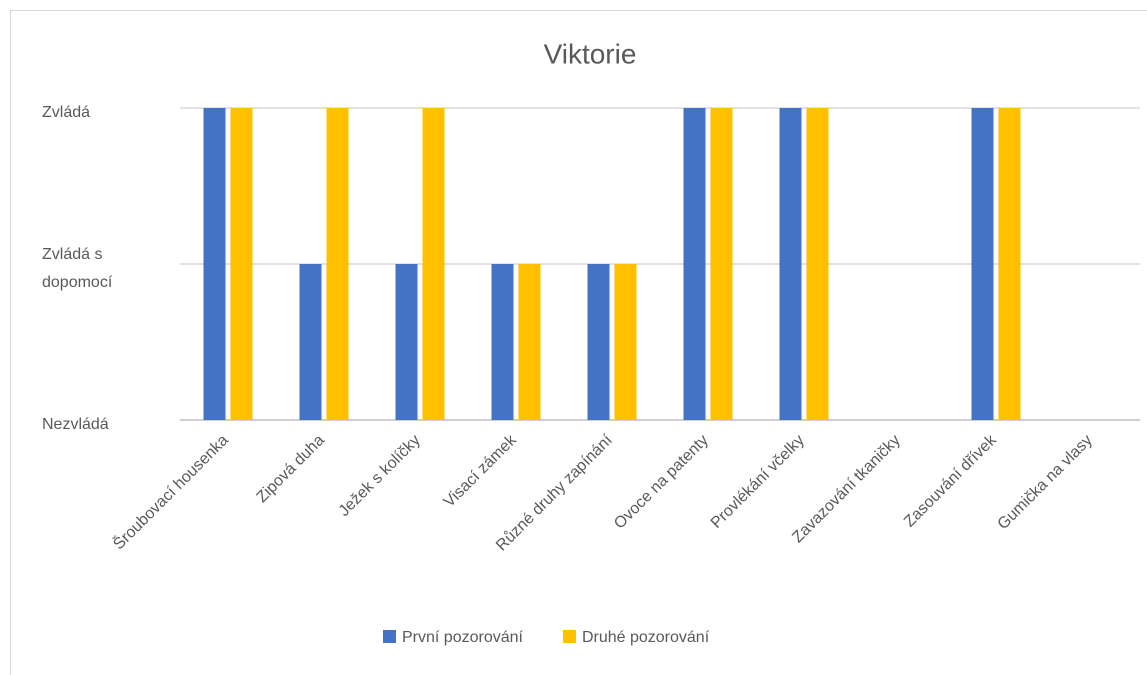 This screenshot has width=1147, height=675. I want to click on x-tick-label: Ovoce na patenty, so click(661, 482).